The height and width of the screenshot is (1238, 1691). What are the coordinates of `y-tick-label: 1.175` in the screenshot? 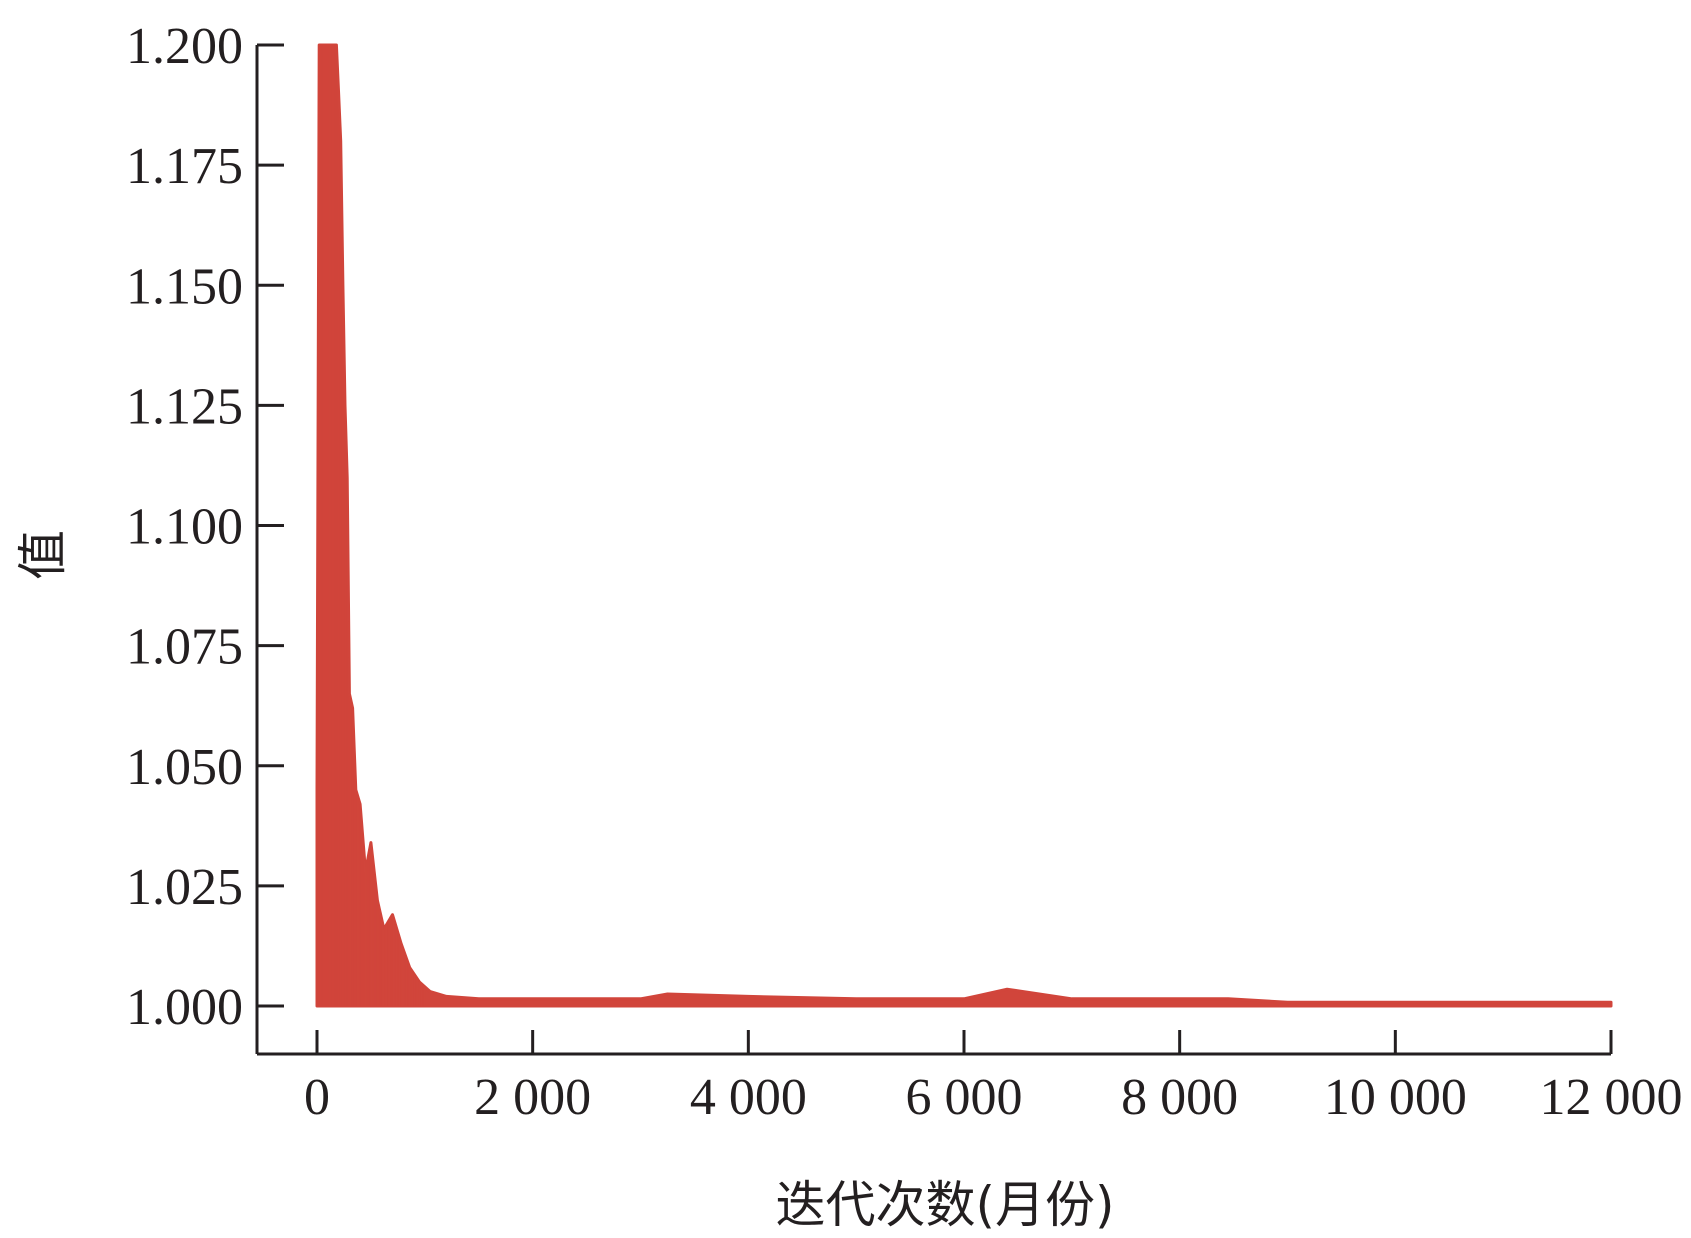 It's located at (184, 166).